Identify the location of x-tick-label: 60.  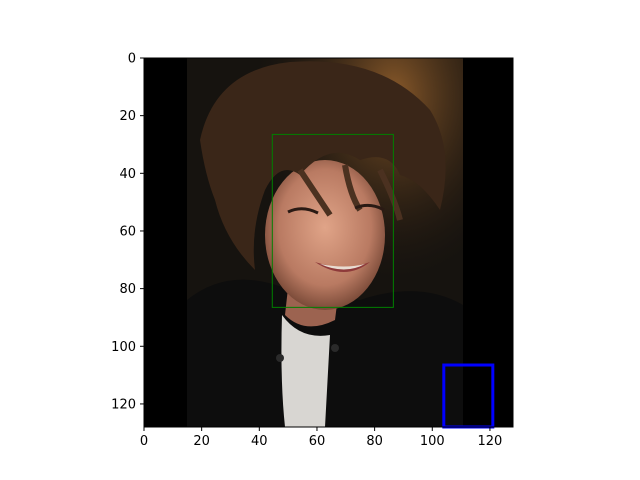
(317, 441).